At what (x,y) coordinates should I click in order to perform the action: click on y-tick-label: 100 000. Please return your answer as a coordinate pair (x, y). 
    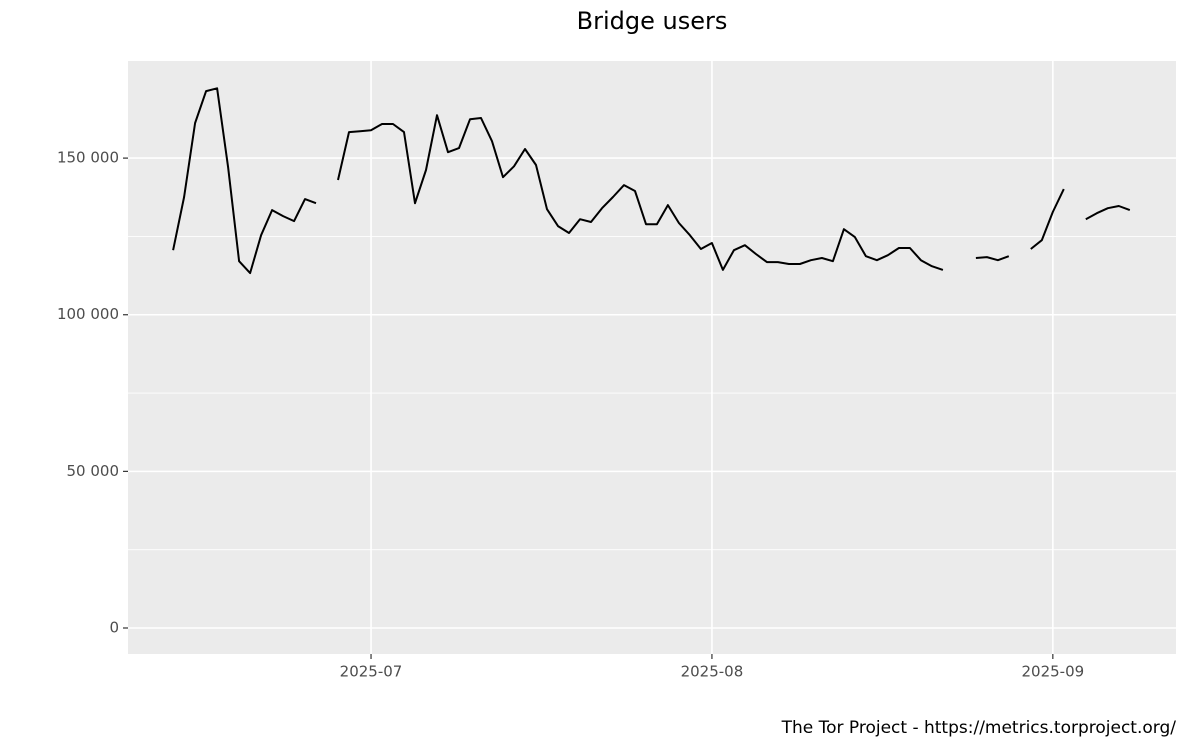
    Looking at the image, I should click on (88, 314).